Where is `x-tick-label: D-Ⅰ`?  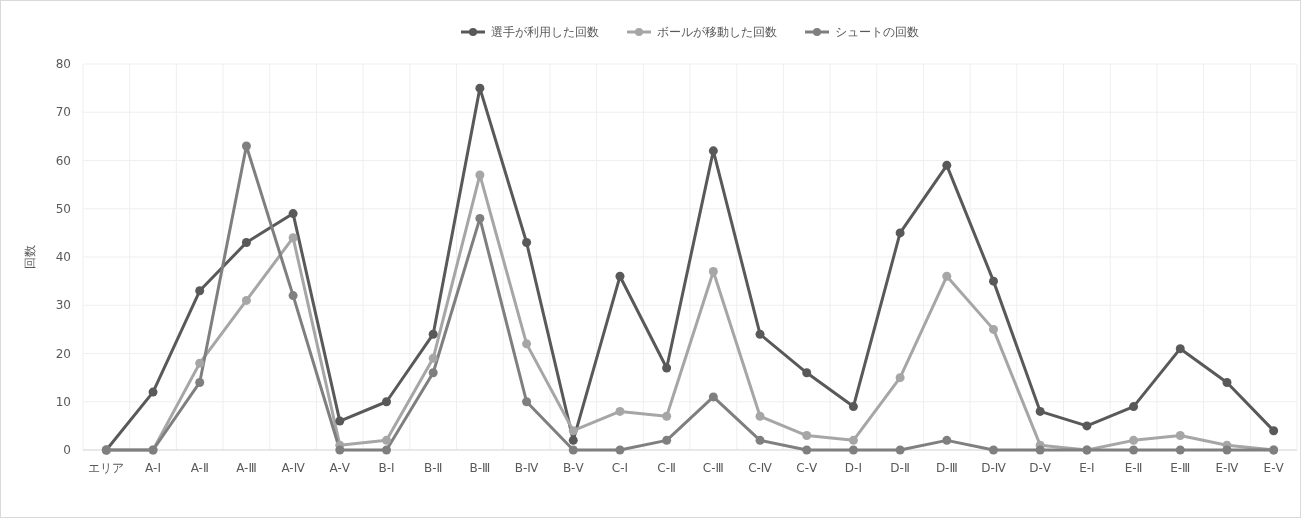 x-tick-label: D-Ⅰ is located at coordinates (853, 468).